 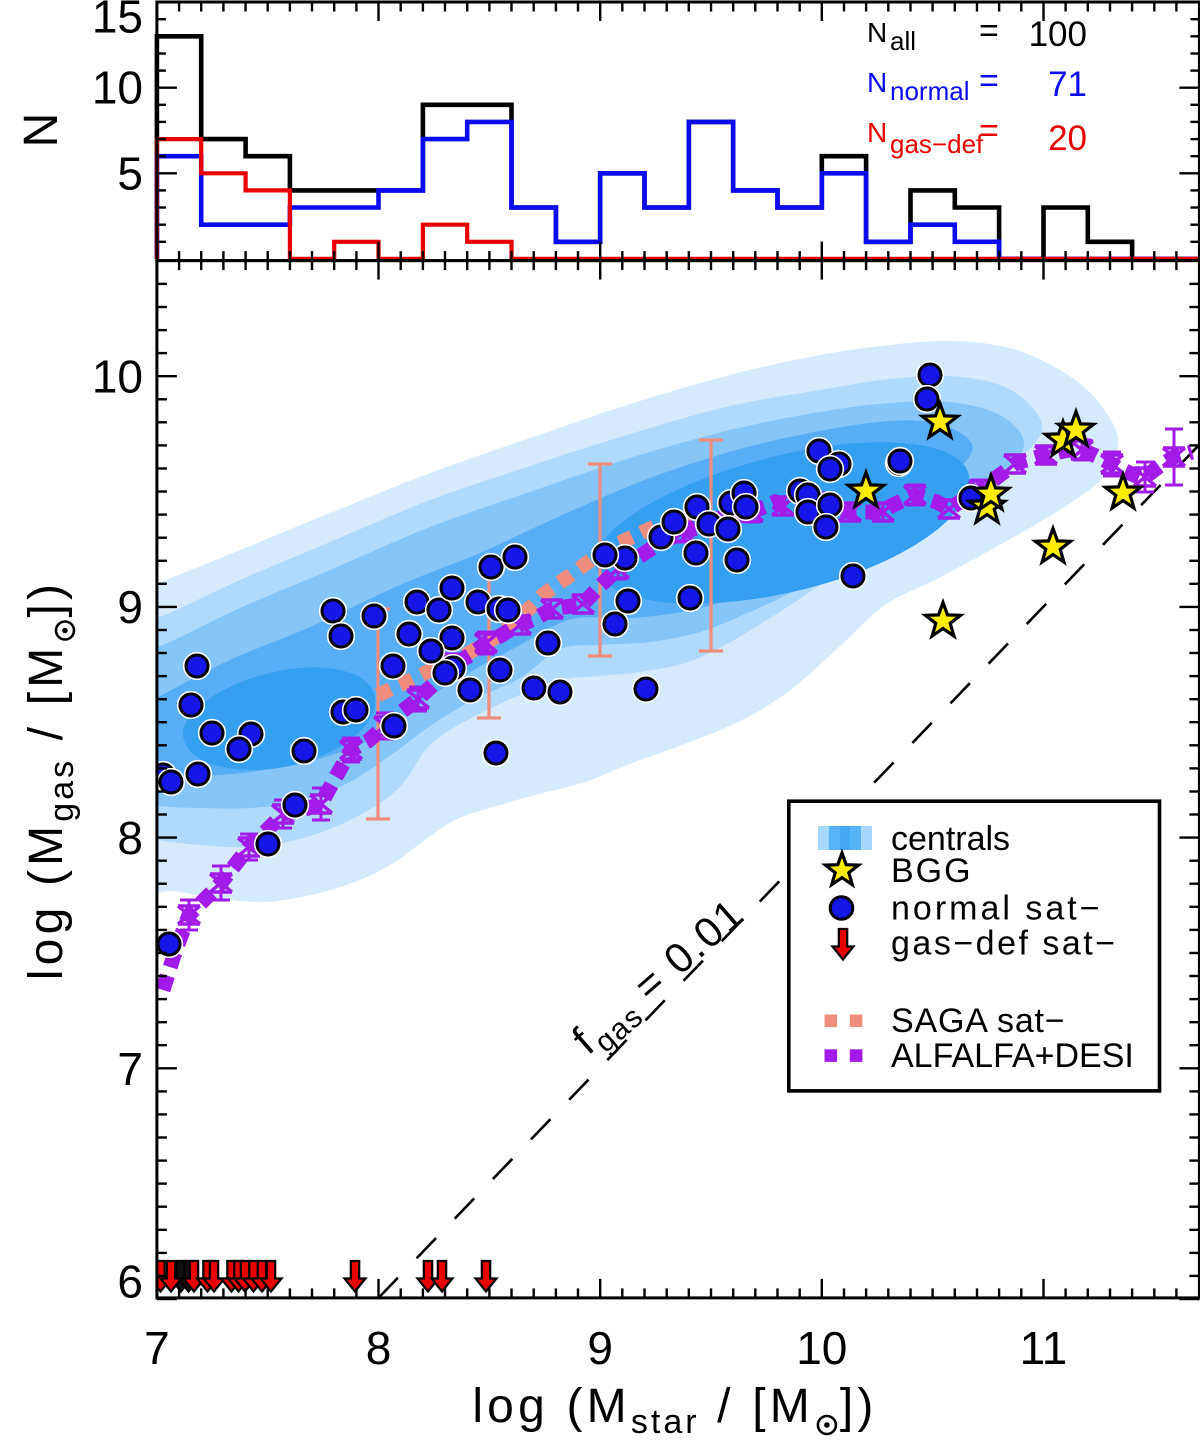 What do you see at coordinates (1044, 1348) in the screenshot?
I see `svg-text: 11` at bounding box center [1044, 1348].